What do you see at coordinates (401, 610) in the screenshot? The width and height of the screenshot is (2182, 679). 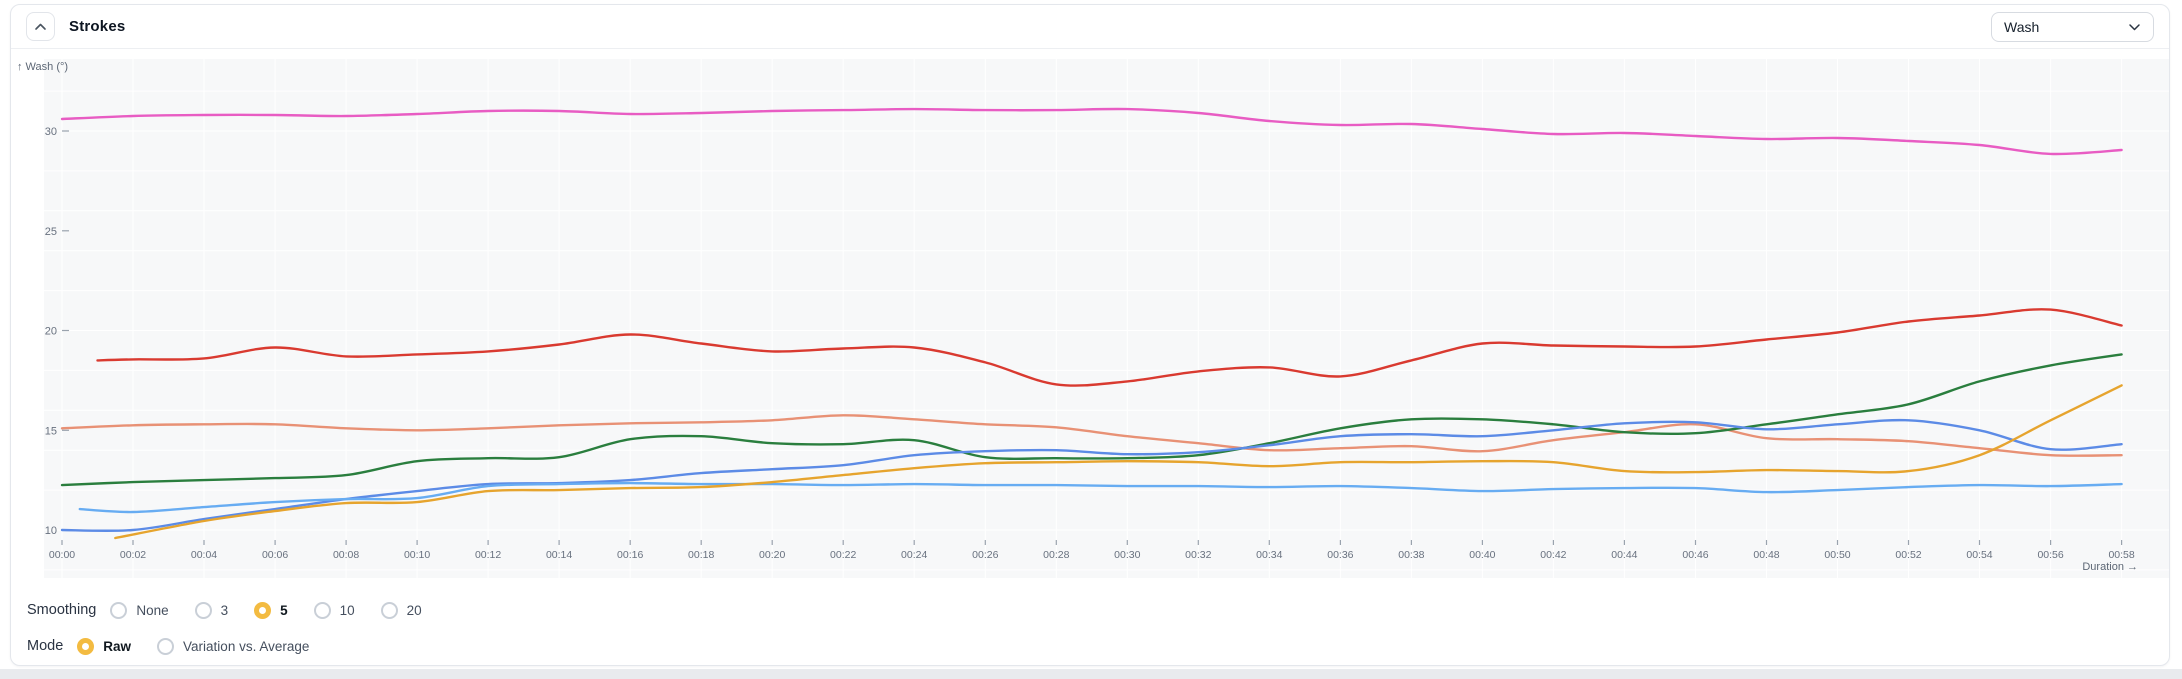 I see `smoothing-option-20: 20` at bounding box center [401, 610].